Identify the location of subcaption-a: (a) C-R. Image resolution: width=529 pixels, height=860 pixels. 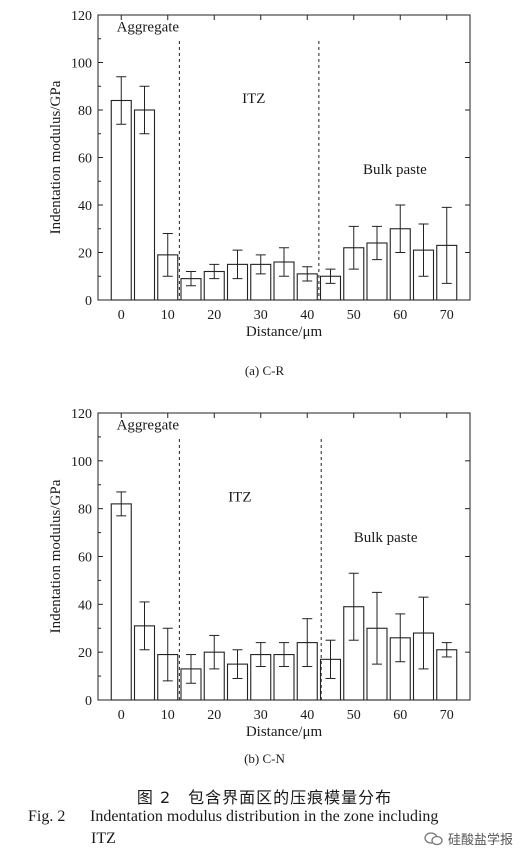
(264, 370).